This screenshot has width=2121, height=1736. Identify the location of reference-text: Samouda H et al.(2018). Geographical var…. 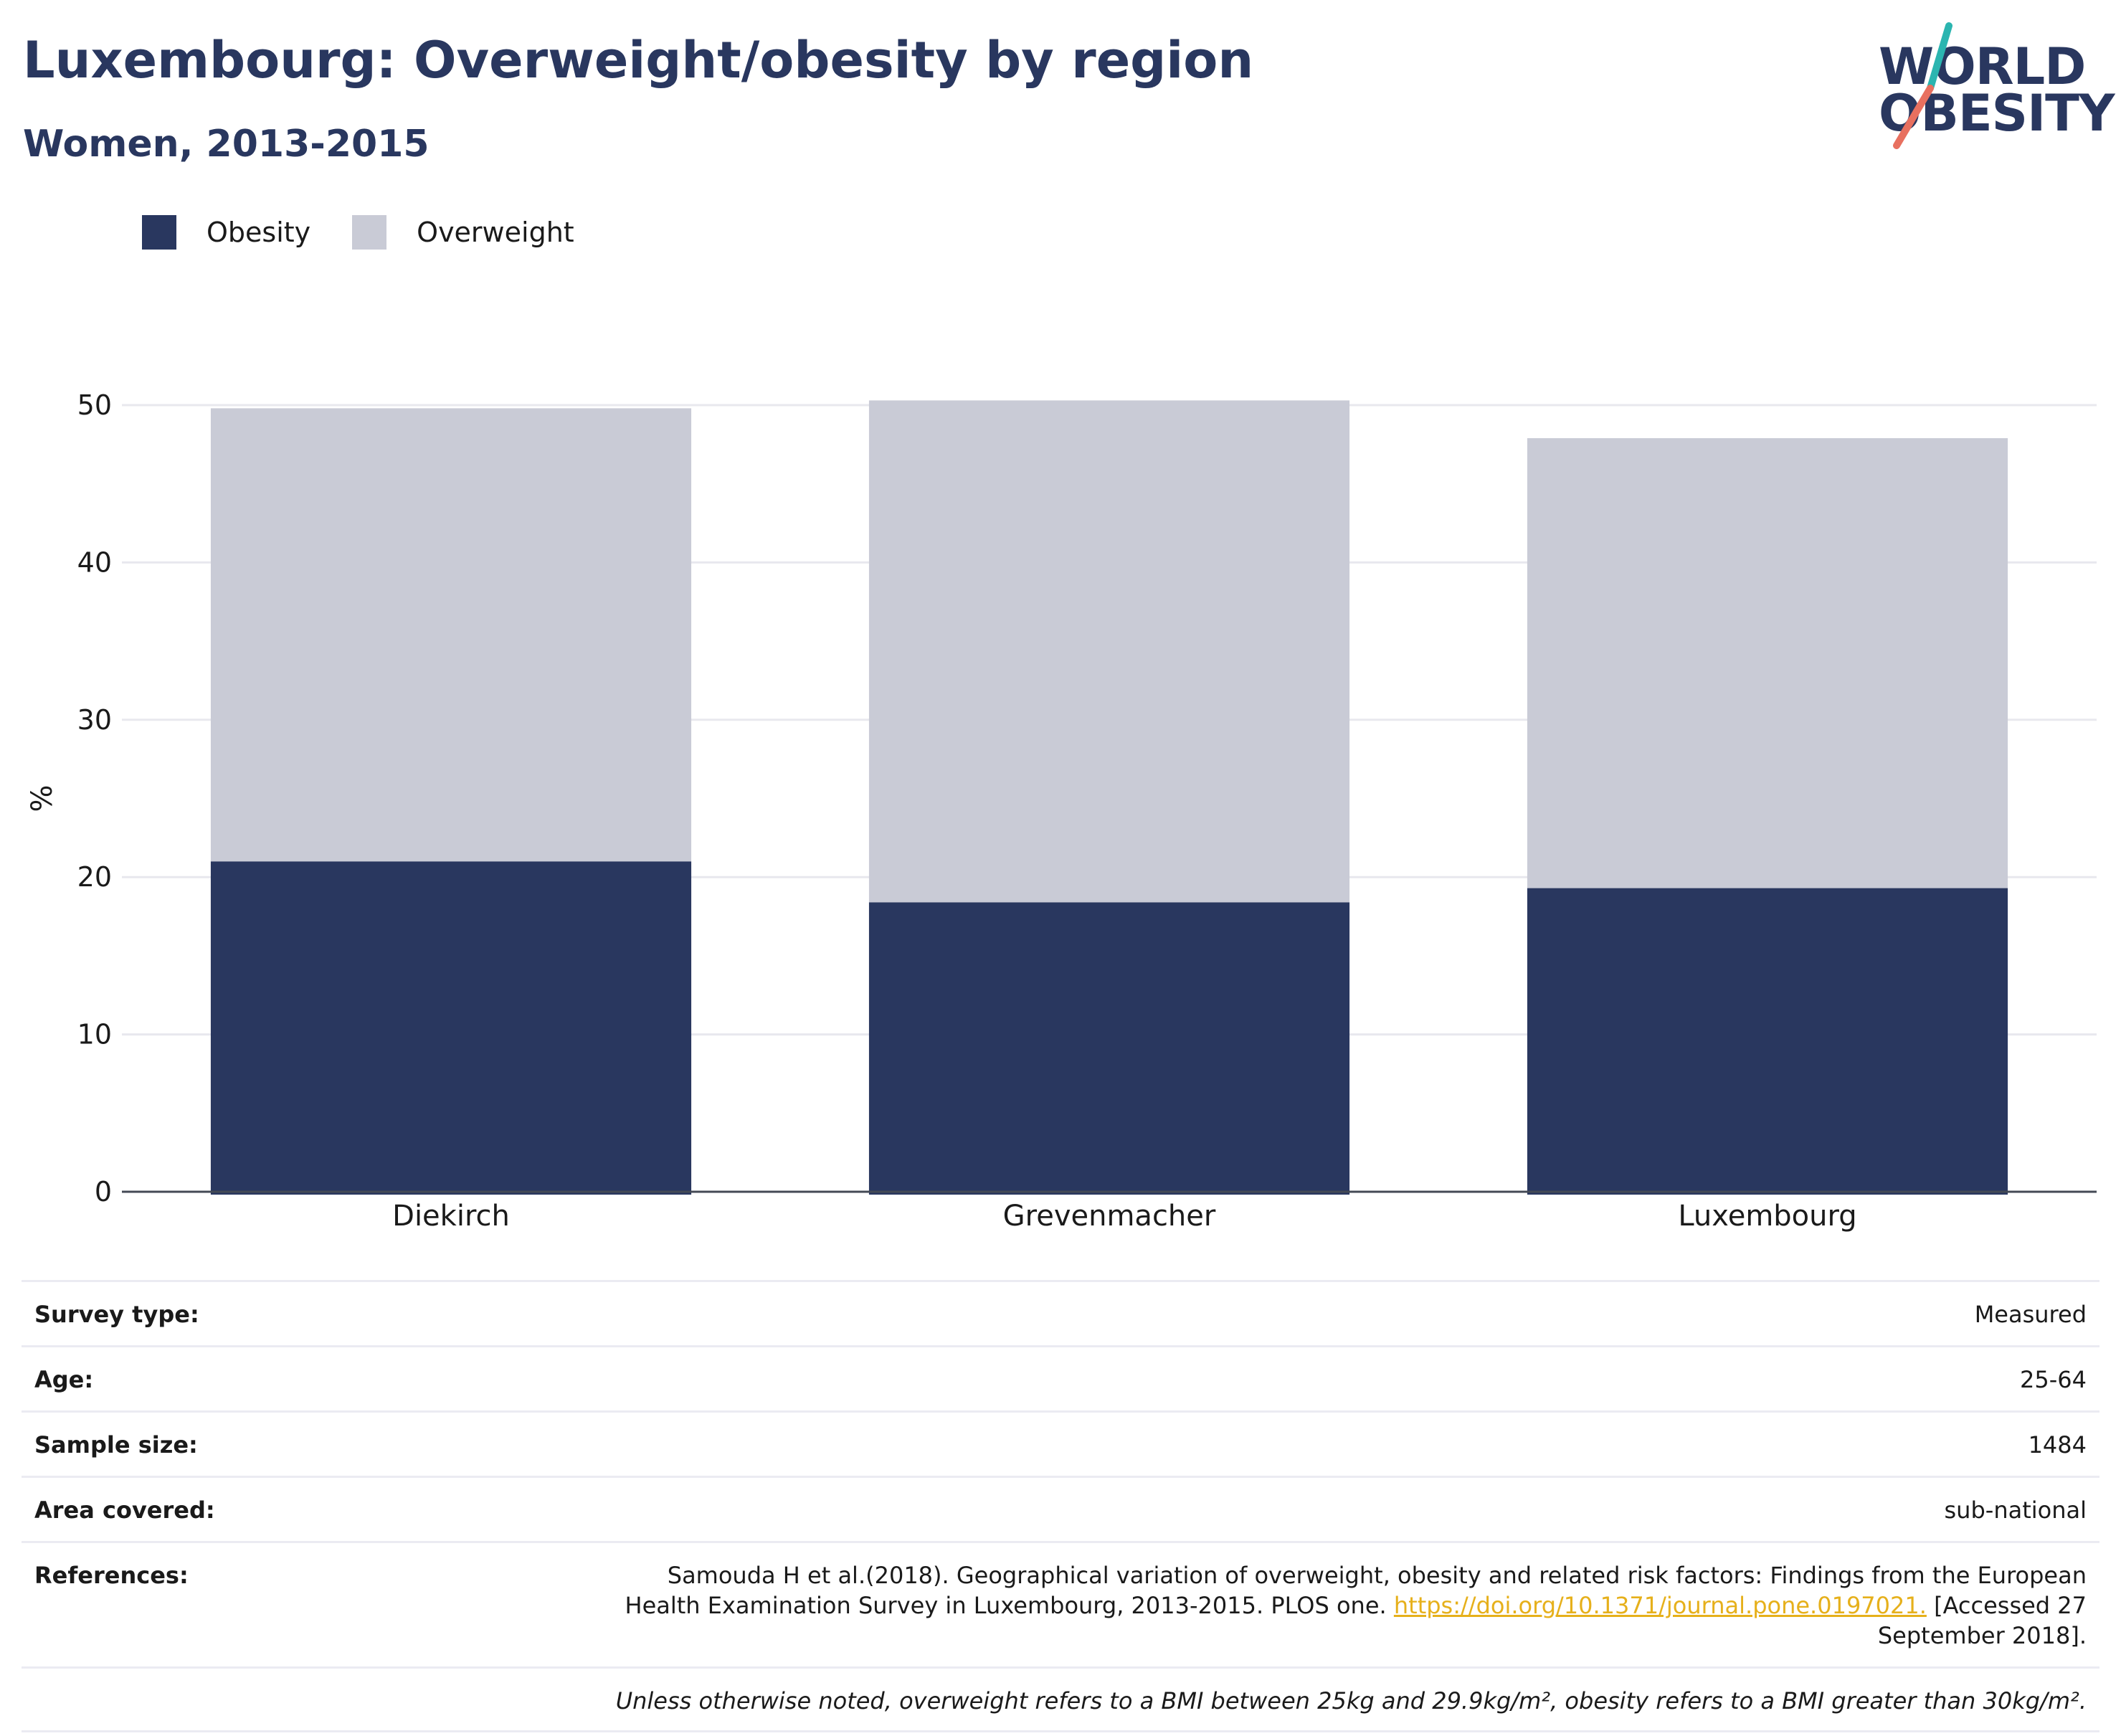
(1356, 1590).